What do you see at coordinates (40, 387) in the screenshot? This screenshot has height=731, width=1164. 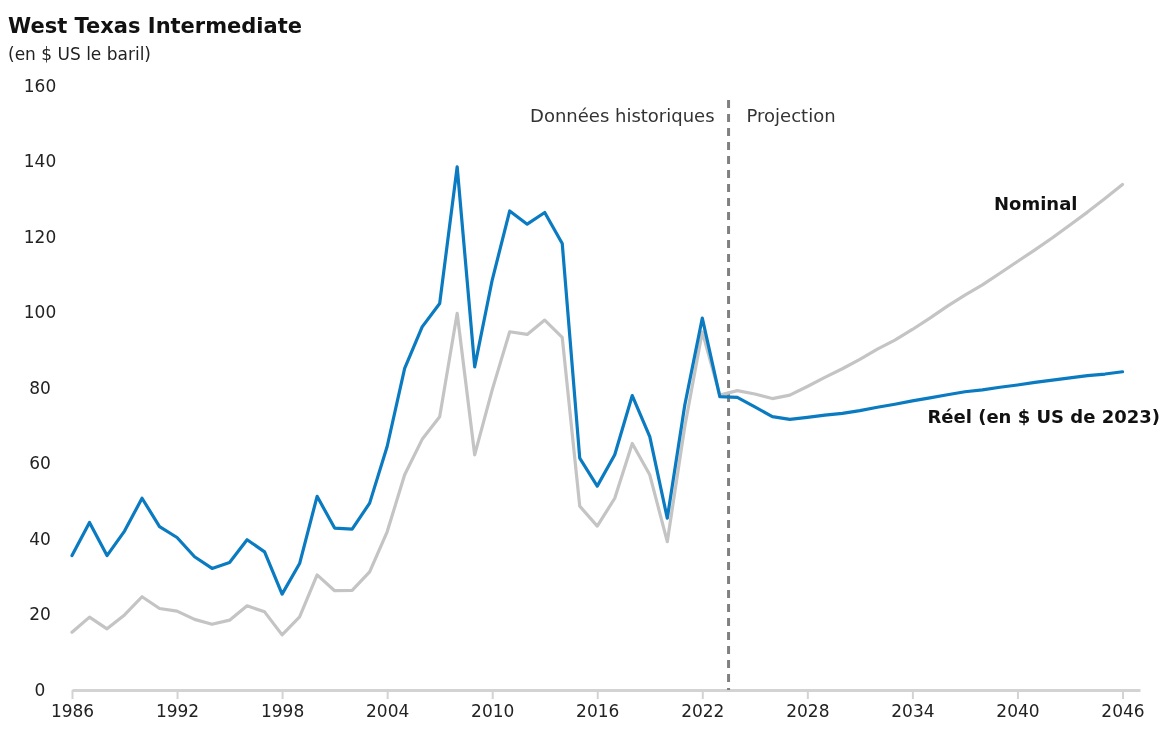 I see `y-tick-label: 80` at bounding box center [40, 387].